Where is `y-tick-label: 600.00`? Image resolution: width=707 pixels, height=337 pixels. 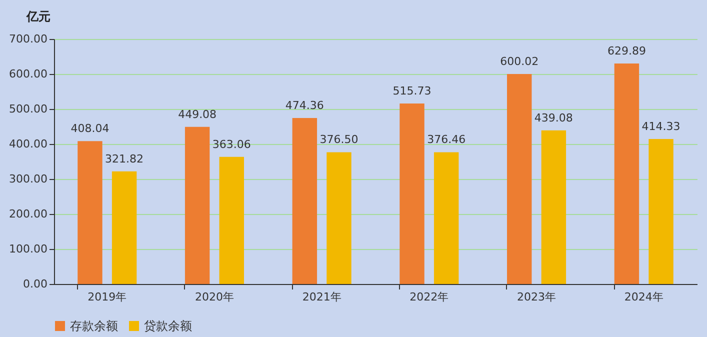 y-tick-label: 600.00 is located at coordinates (28, 74).